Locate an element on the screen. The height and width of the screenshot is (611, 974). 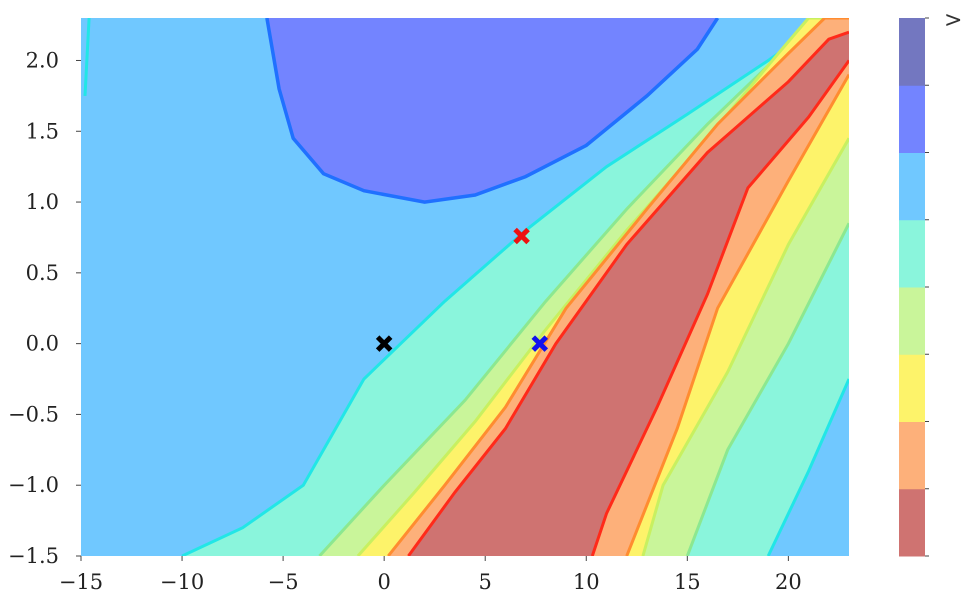
colorbar: > is located at coordinates (930, 282).